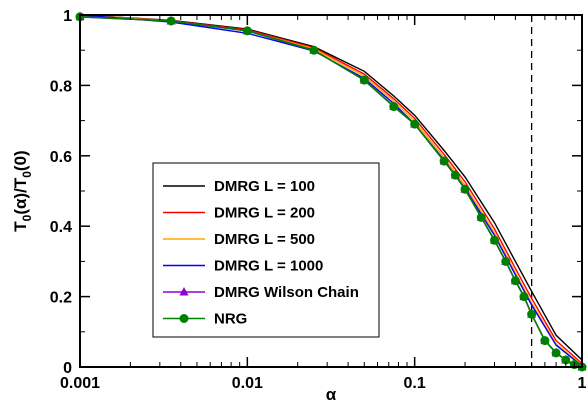 The image size is (588, 404). Describe the element at coordinates (582, 383) in the screenshot. I see `x-tick-label: 1` at that location.